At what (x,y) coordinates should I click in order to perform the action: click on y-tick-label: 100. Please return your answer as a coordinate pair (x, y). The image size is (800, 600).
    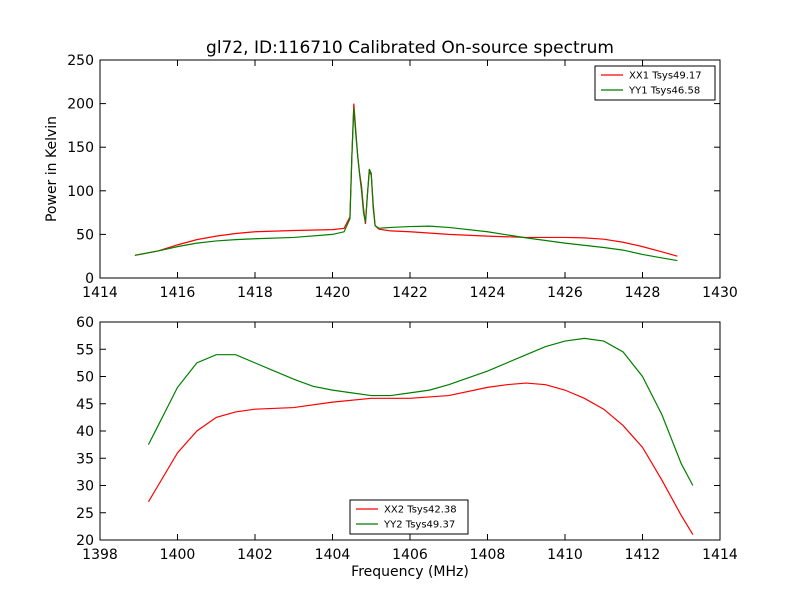
    Looking at the image, I should click on (80, 192).